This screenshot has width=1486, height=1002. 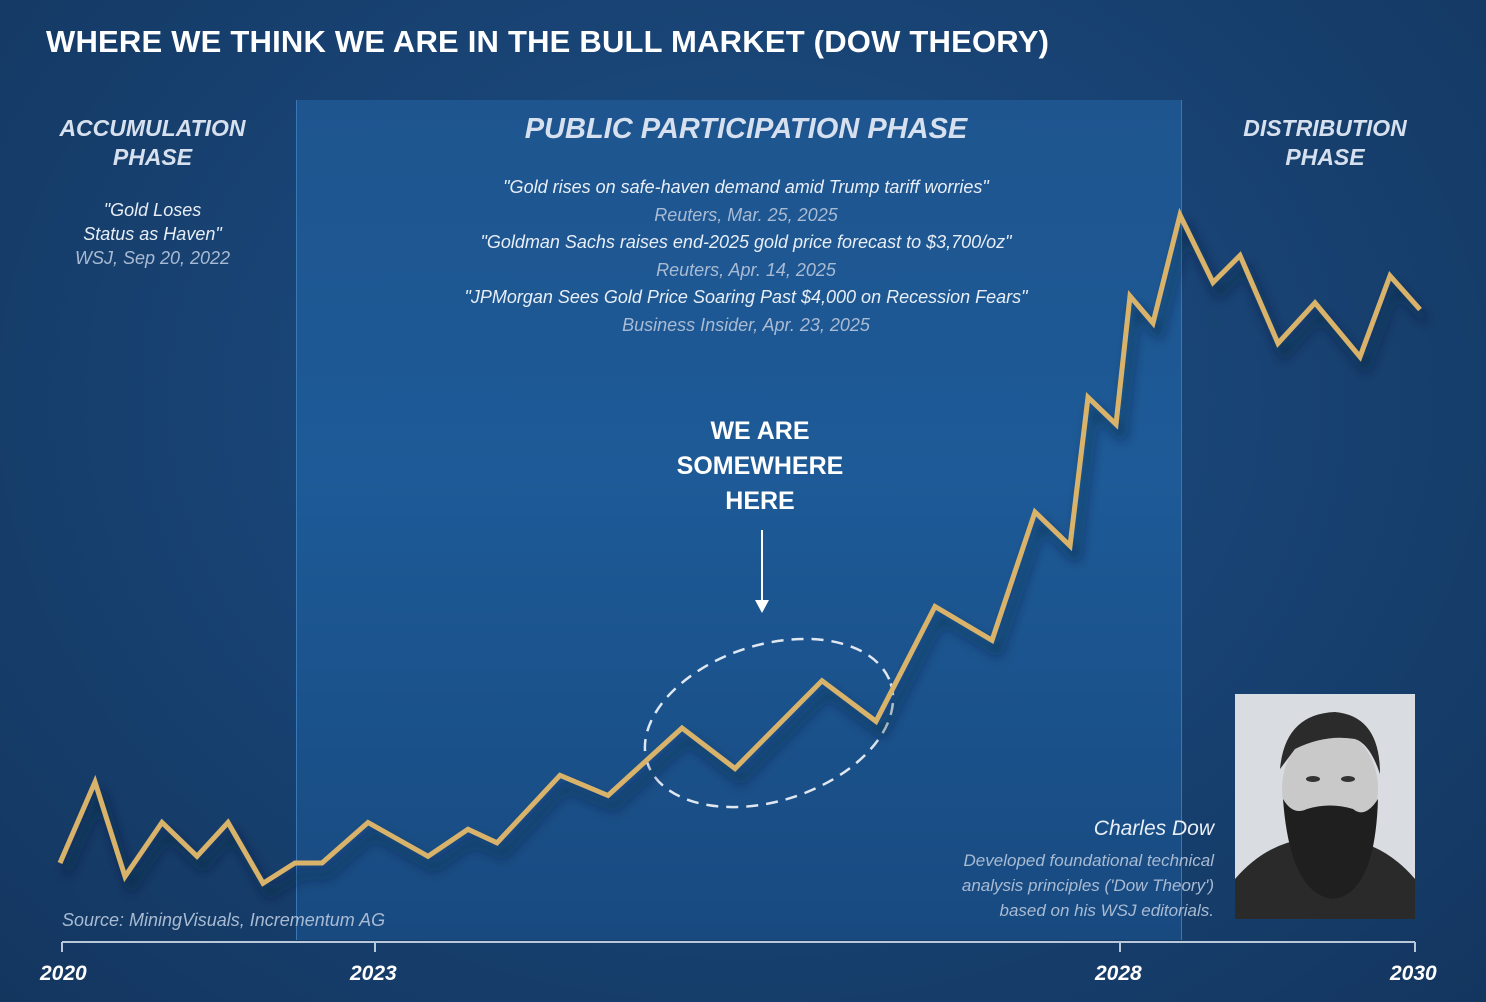 What do you see at coordinates (746, 324) in the screenshot?
I see `quote-source: Business Insider, Apr. 23, 2025` at bounding box center [746, 324].